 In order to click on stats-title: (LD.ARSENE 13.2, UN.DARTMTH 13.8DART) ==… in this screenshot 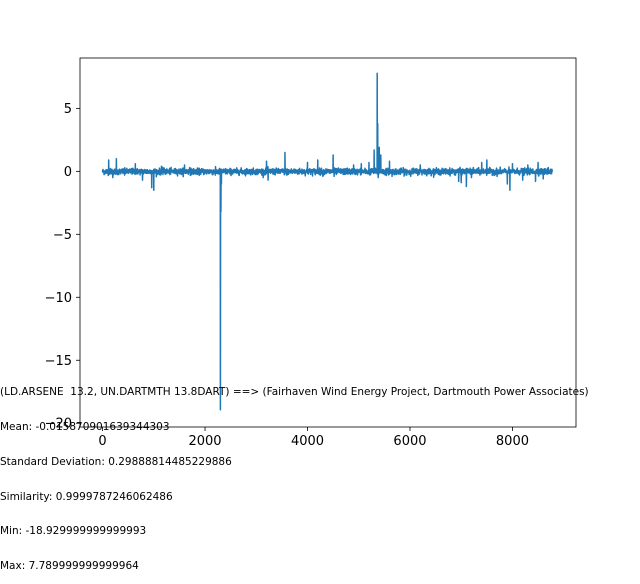, I will do `click(294, 392)`.